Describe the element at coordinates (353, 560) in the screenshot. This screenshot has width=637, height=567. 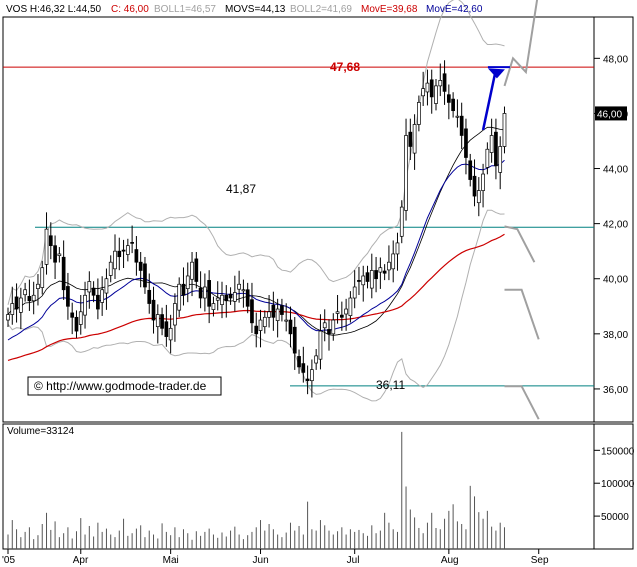
I see `time-axis-label: Jul` at that location.